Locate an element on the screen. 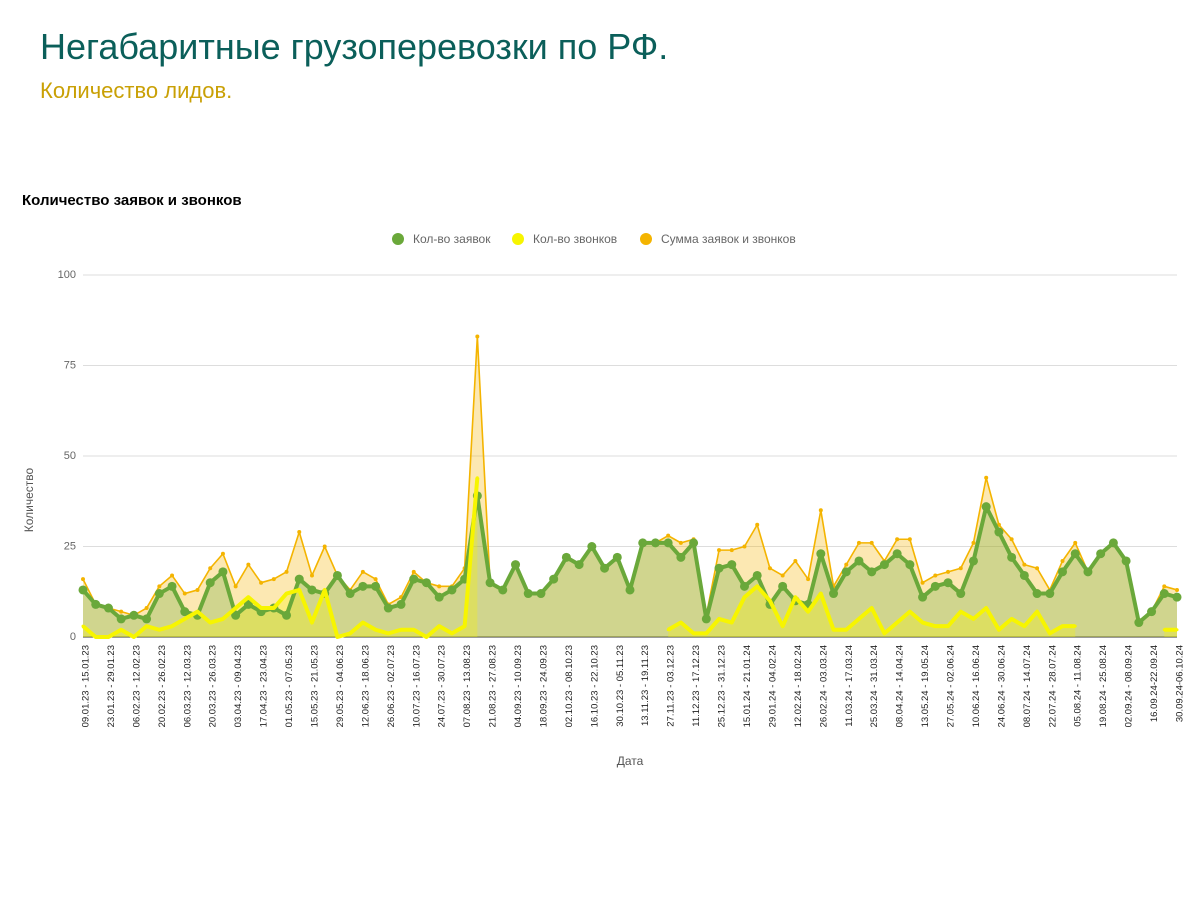  x-tick-label: 10.07.23 - 16.07.23 is located at coordinates (416, 686).